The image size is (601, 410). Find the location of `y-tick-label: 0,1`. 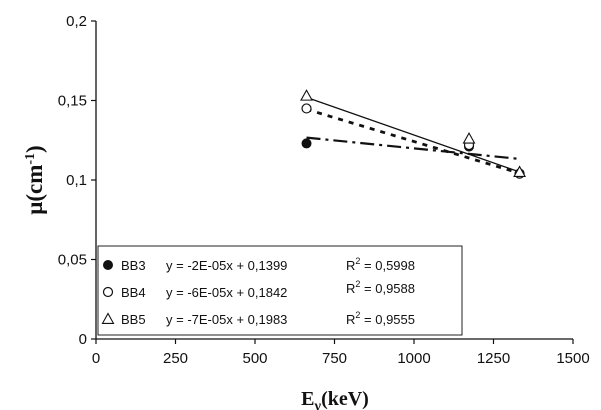

y-tick-label: 0,1 is located at coordinates (76, 180).